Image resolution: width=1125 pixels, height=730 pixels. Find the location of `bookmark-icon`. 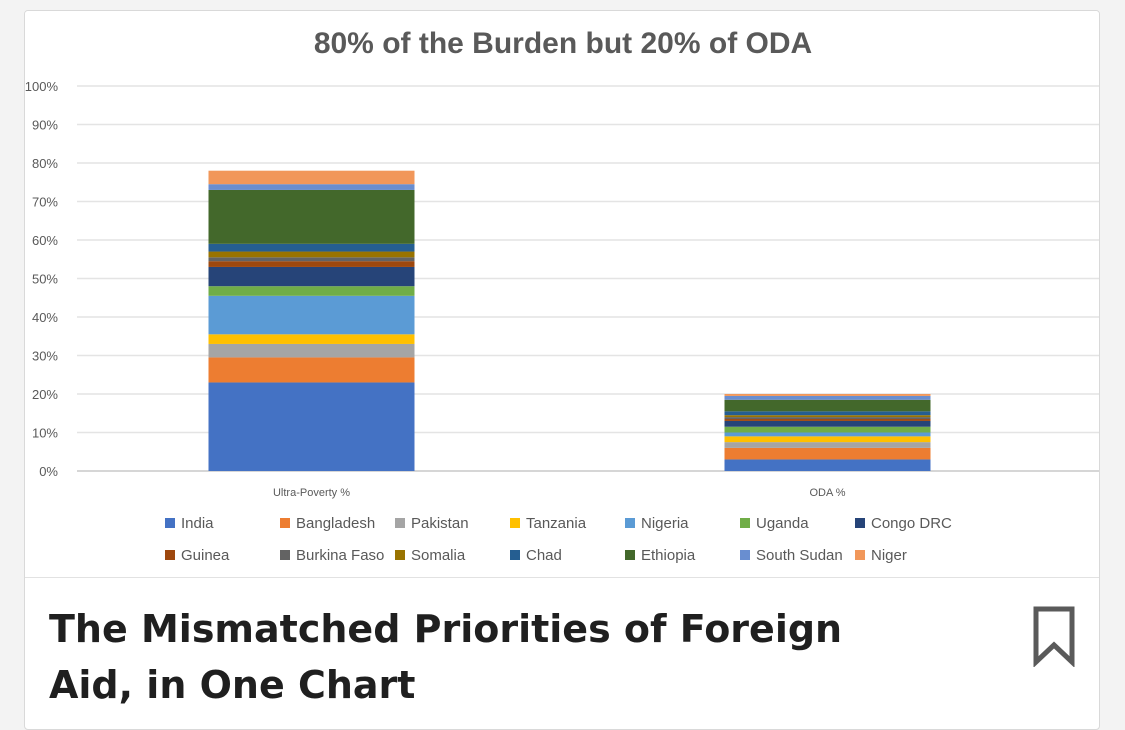

bookmark-icon is located at coordinates (1054, 637).